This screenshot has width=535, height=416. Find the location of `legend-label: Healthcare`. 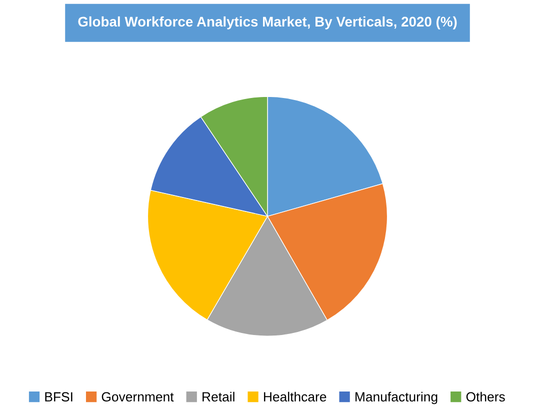

legend-label: Healthcare is located at coordinates (295, 397).